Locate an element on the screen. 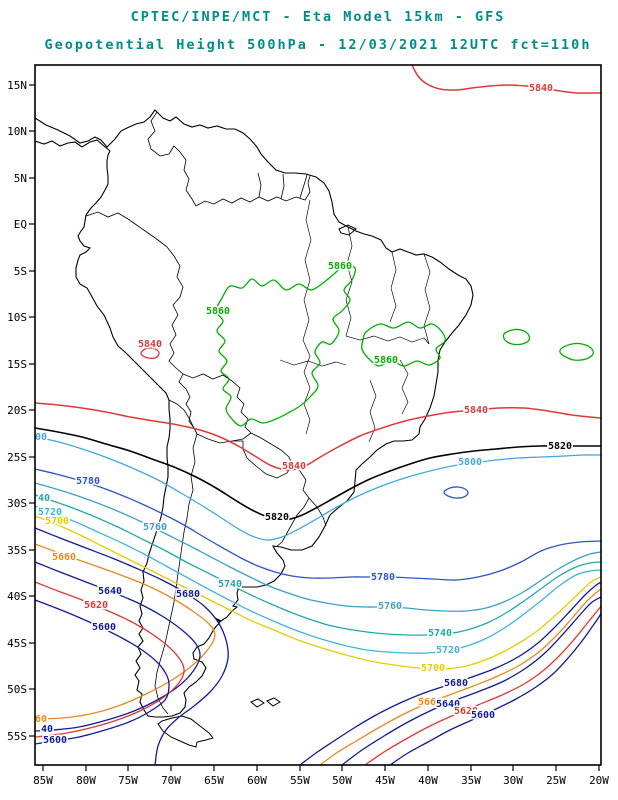  lon-label-55W: 55W is located at coordinates (300, 780).